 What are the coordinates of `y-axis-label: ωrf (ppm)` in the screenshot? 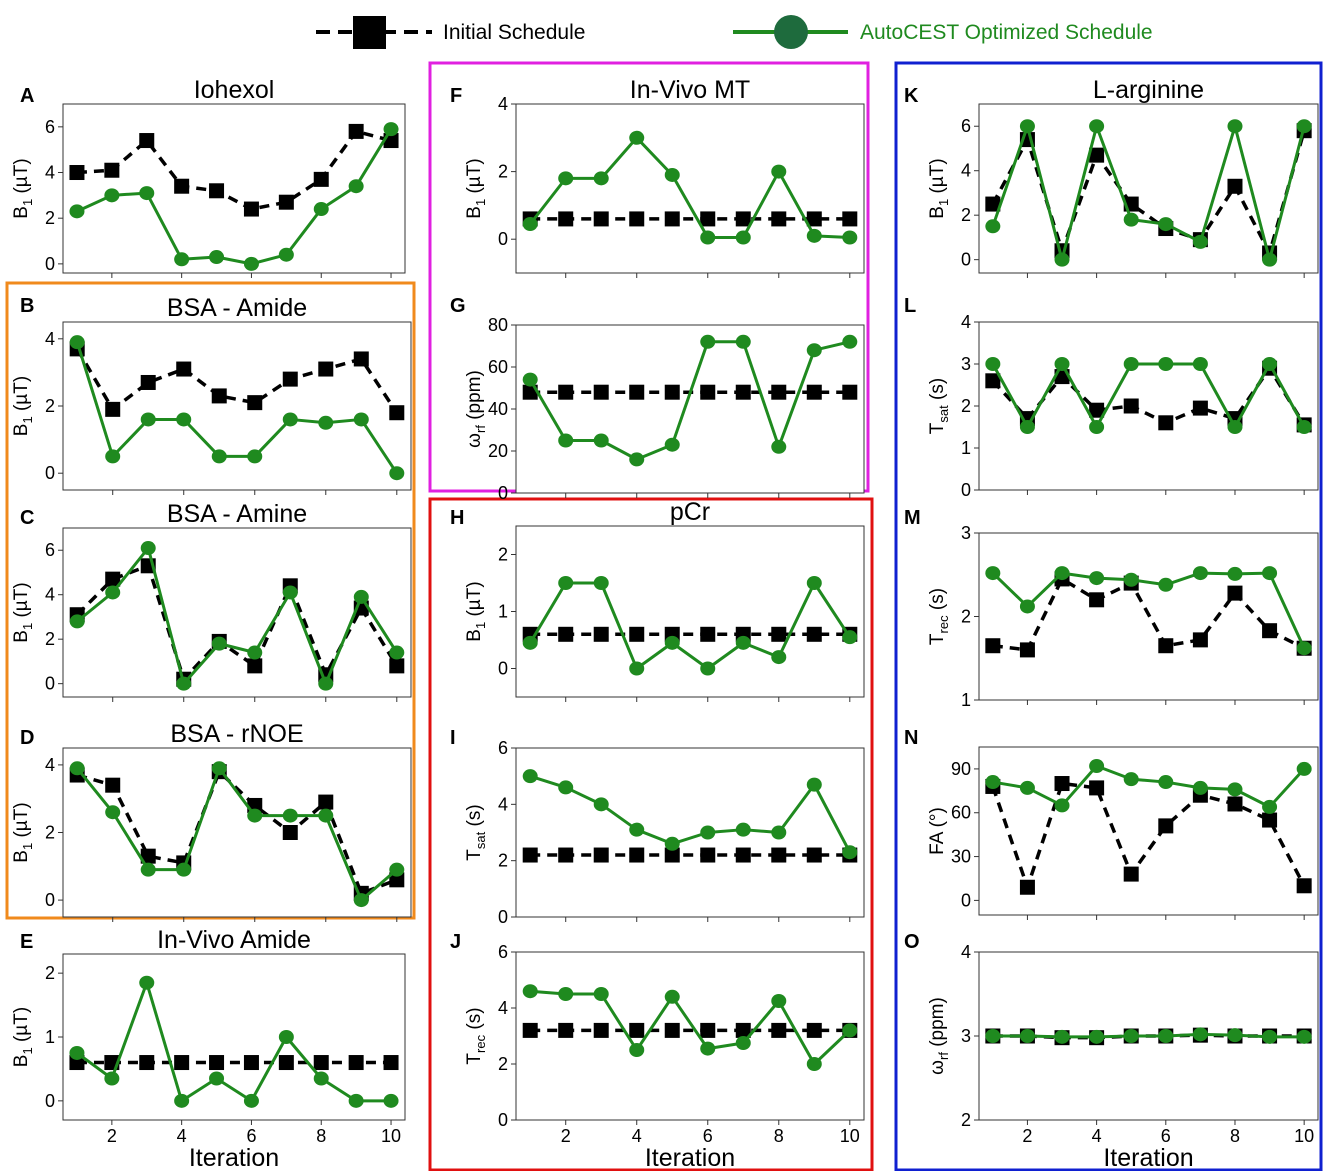 It's located at (939, 1036).